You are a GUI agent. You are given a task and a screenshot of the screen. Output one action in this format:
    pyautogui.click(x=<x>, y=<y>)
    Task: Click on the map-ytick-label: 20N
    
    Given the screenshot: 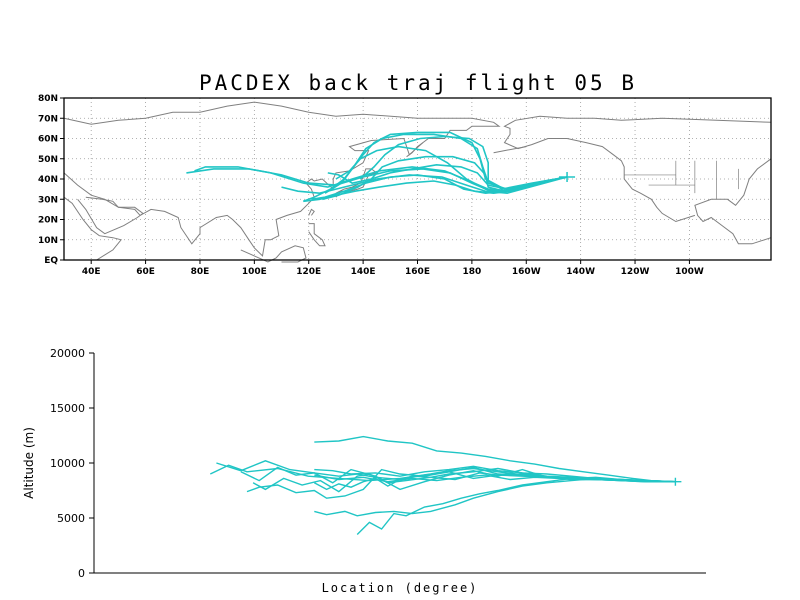 What is the action you would take?
    pyautogui.click(x=48, y=221)
    